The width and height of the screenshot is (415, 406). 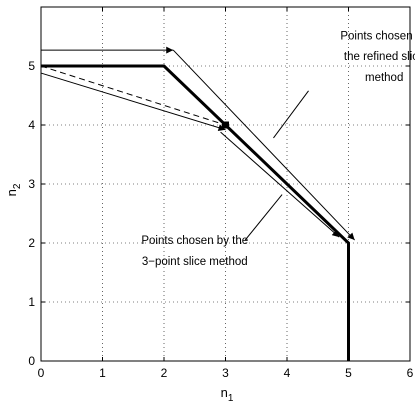 I want to click on annotation-text: 3−point slice method, so click(x=195, y=262).